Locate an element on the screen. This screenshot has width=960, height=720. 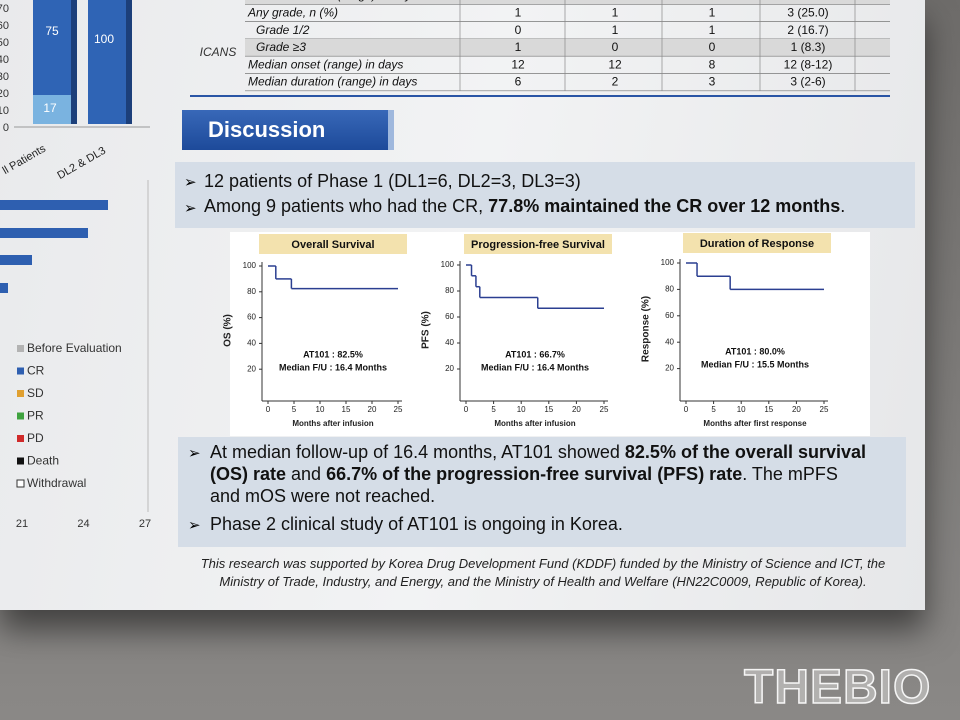
cell: 12 (8-12) is located at coordinates (808, 64).